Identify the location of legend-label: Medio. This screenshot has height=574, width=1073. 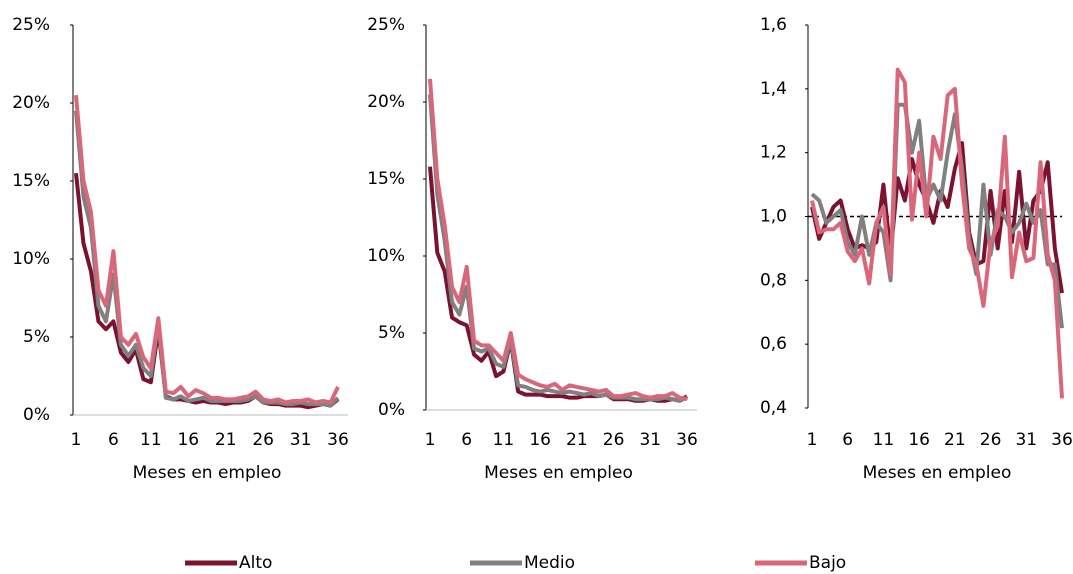
(549, 563).